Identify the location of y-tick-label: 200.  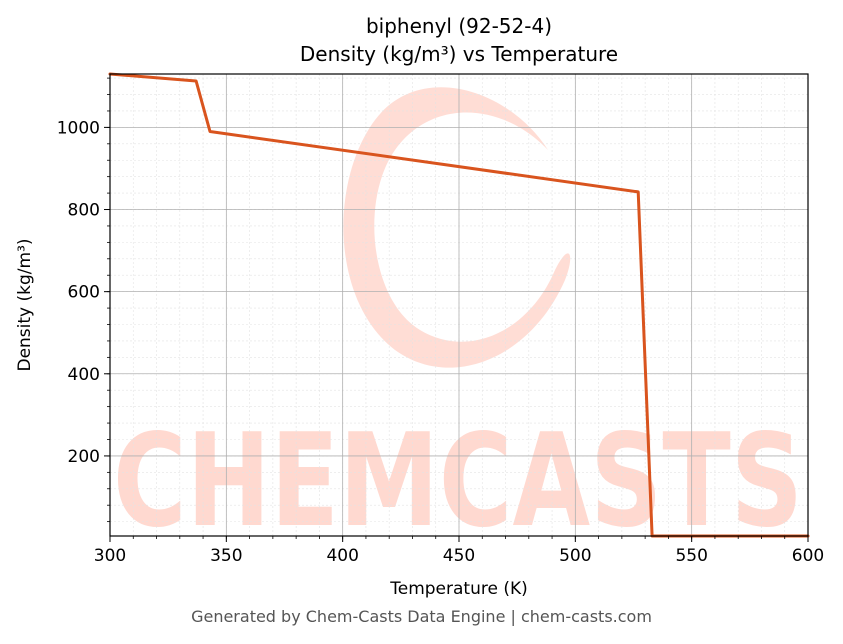
(84, 457).